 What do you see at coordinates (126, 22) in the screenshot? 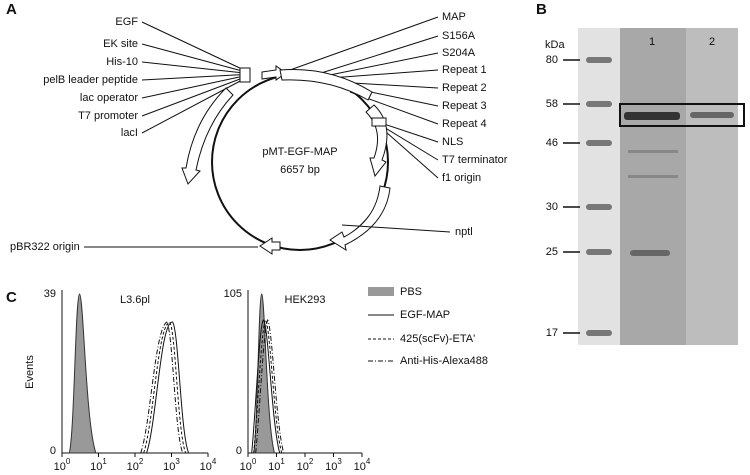
I see `feature-label: EGF` at bounding box center [126, 22].